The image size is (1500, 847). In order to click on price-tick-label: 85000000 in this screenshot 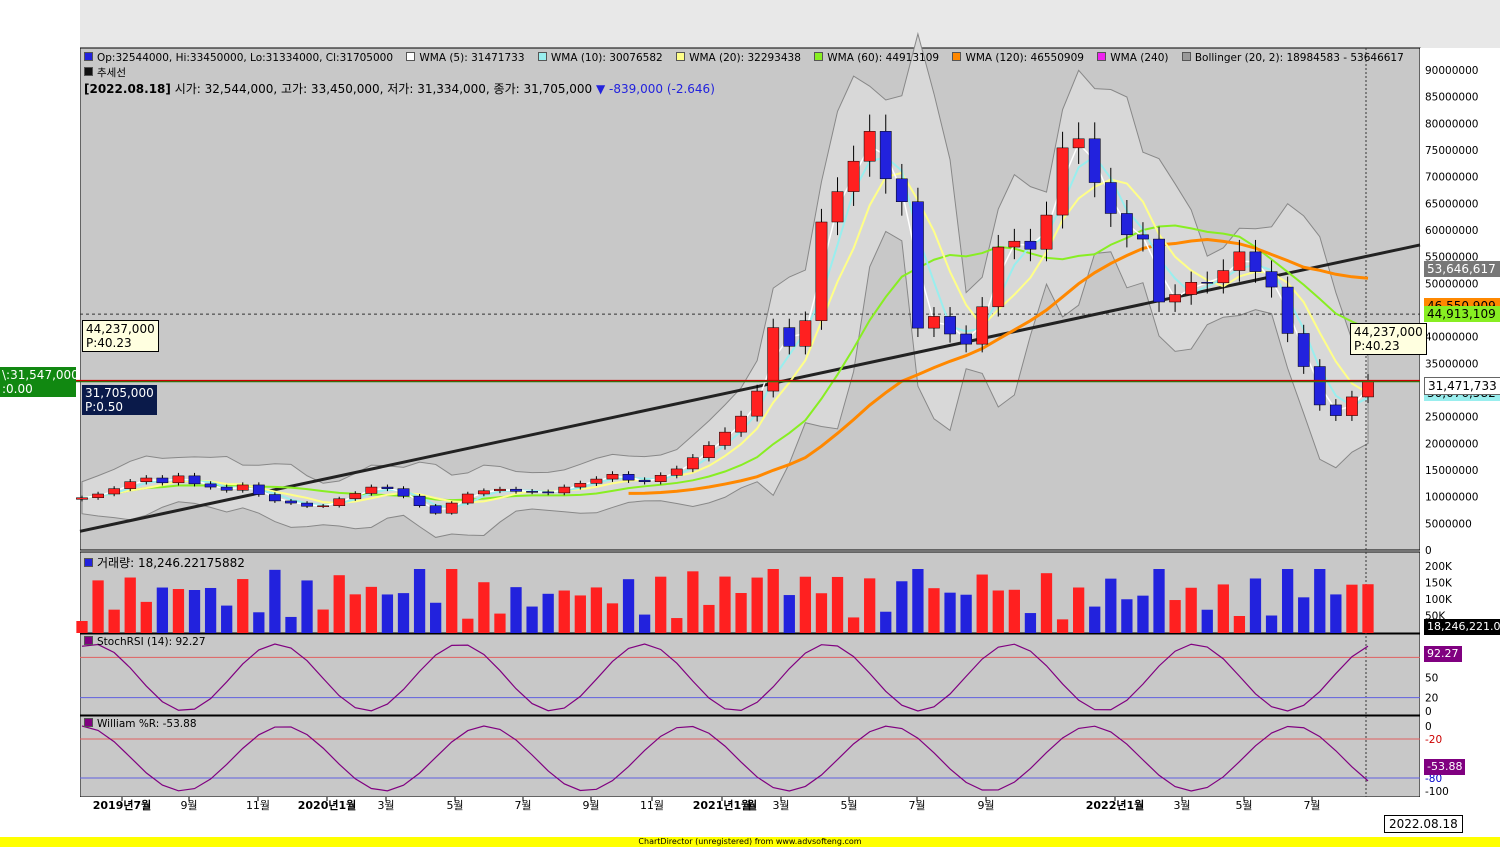, I will do `click(1451, 98)`.